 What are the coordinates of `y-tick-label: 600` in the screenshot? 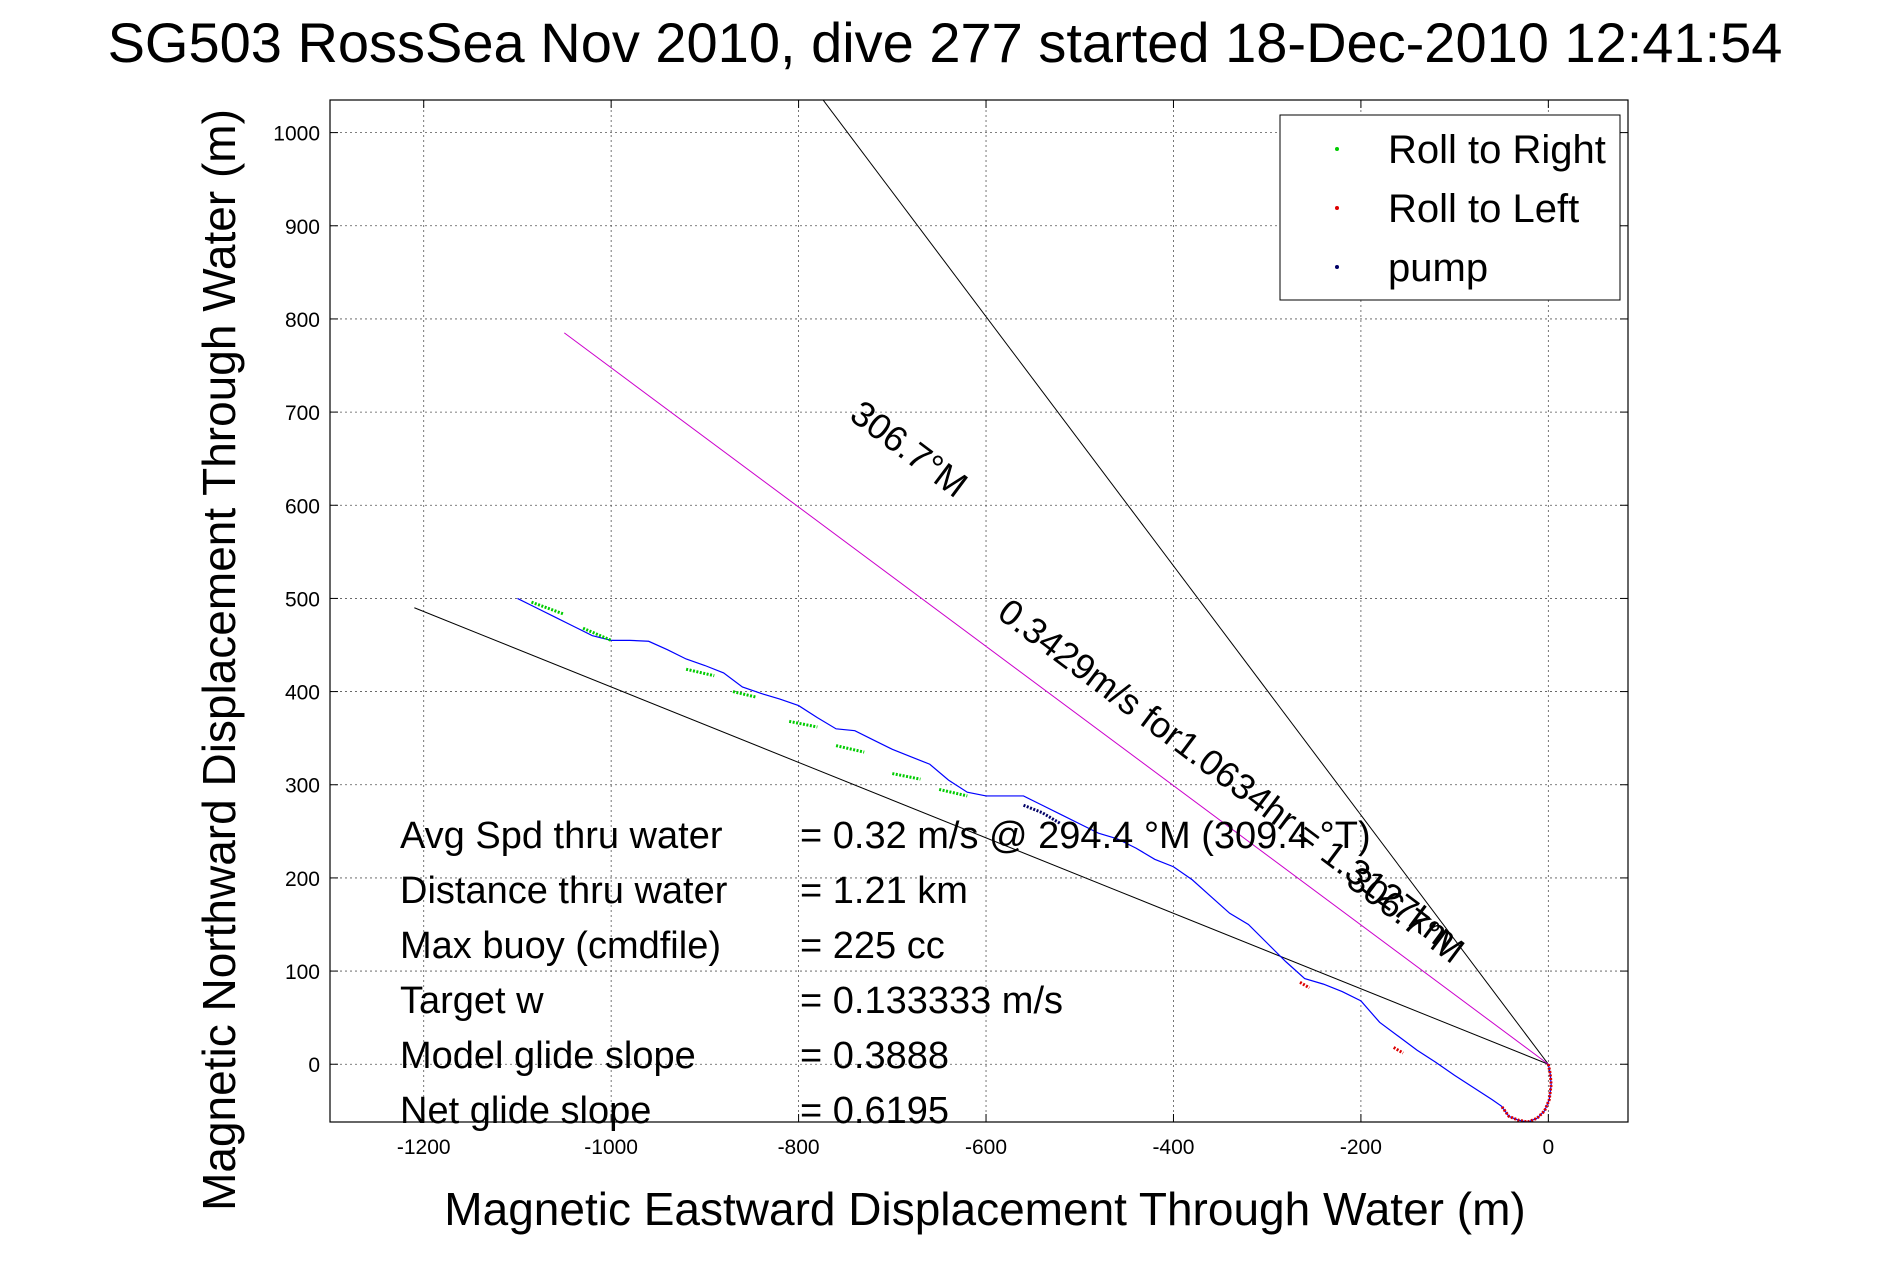 It's located at (302, 506).